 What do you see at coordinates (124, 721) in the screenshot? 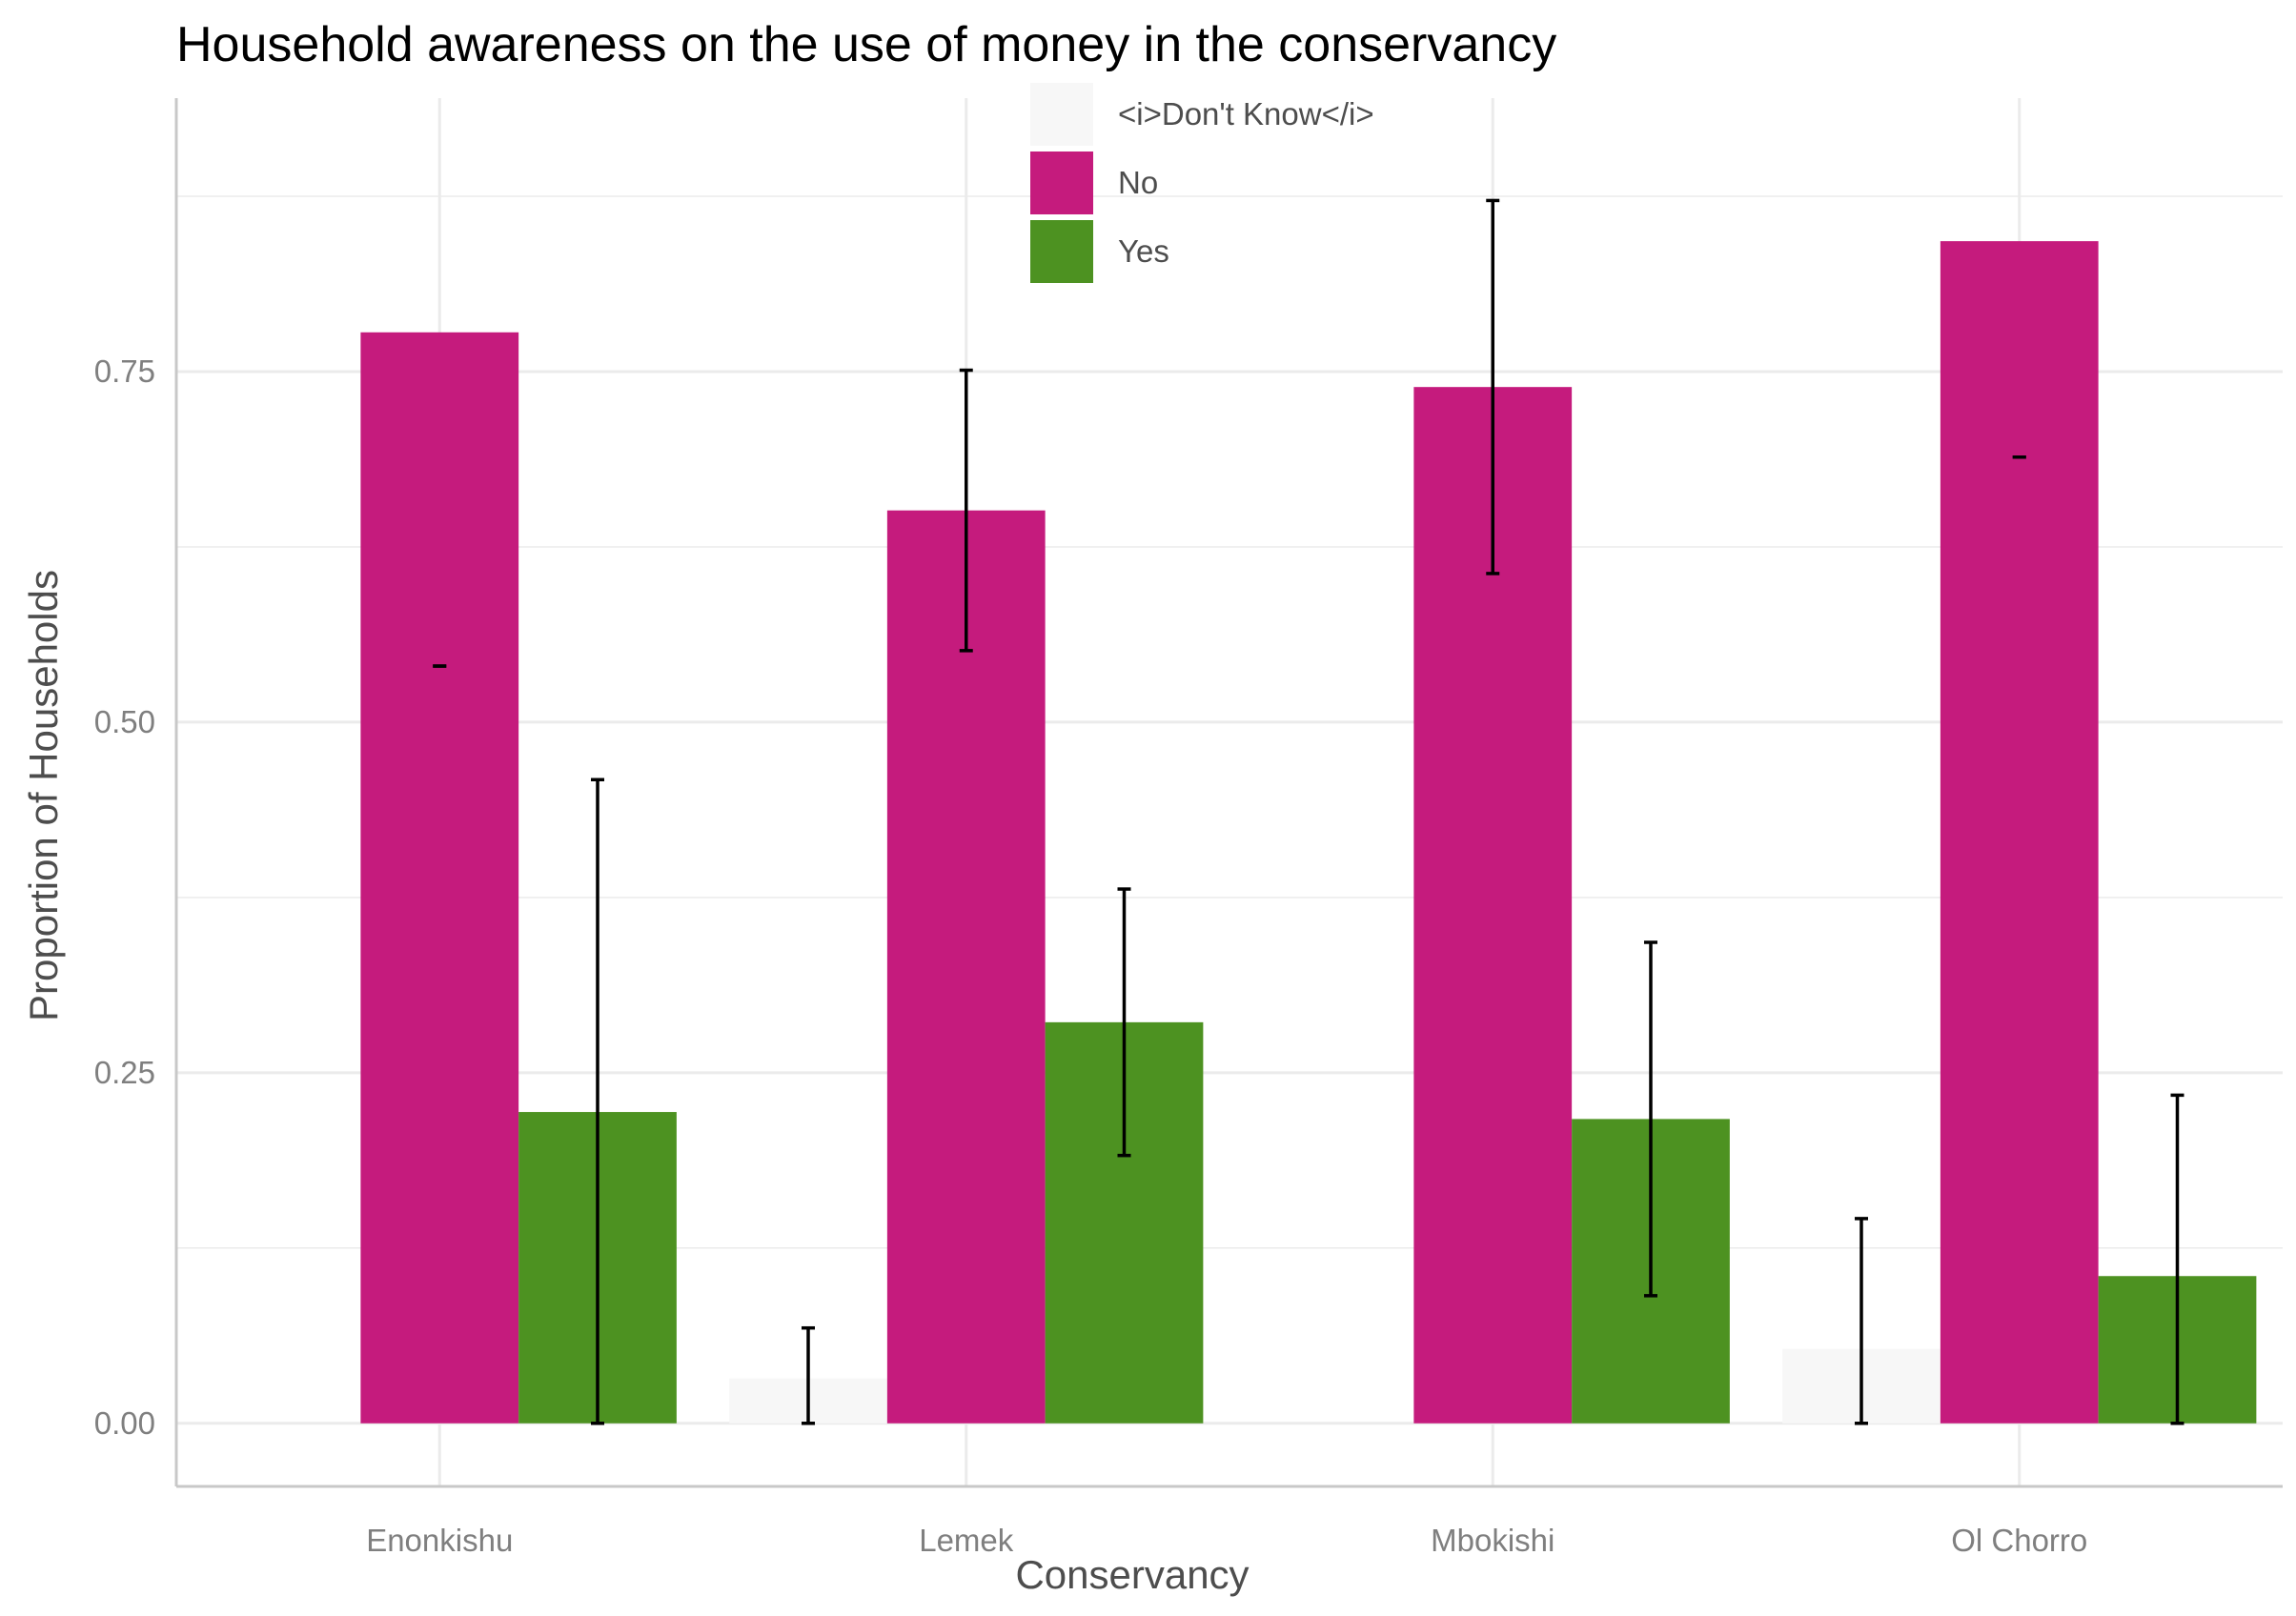
I see `y-tick-label: 0.50` at bounding box center [124, 721].